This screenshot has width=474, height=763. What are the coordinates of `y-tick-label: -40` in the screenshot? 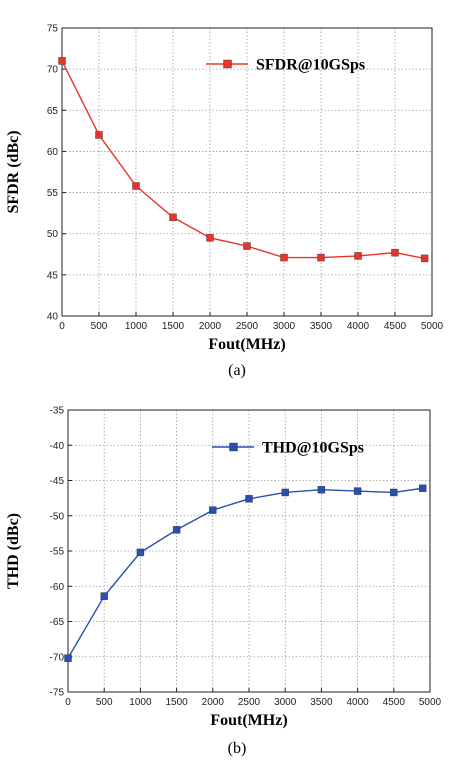 It's located at (57, 446).